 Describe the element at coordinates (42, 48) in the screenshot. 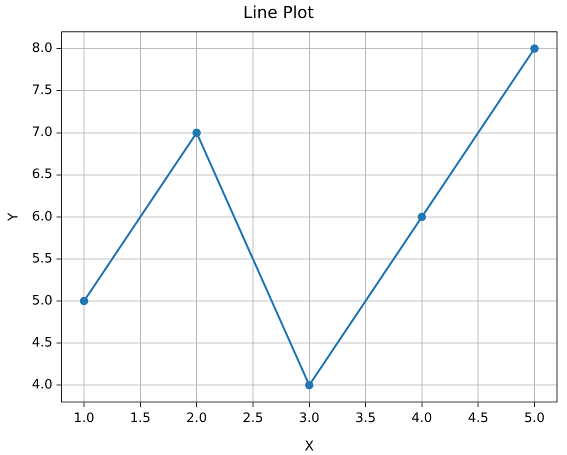

I see `y-tick-label: 8.0` at that location.